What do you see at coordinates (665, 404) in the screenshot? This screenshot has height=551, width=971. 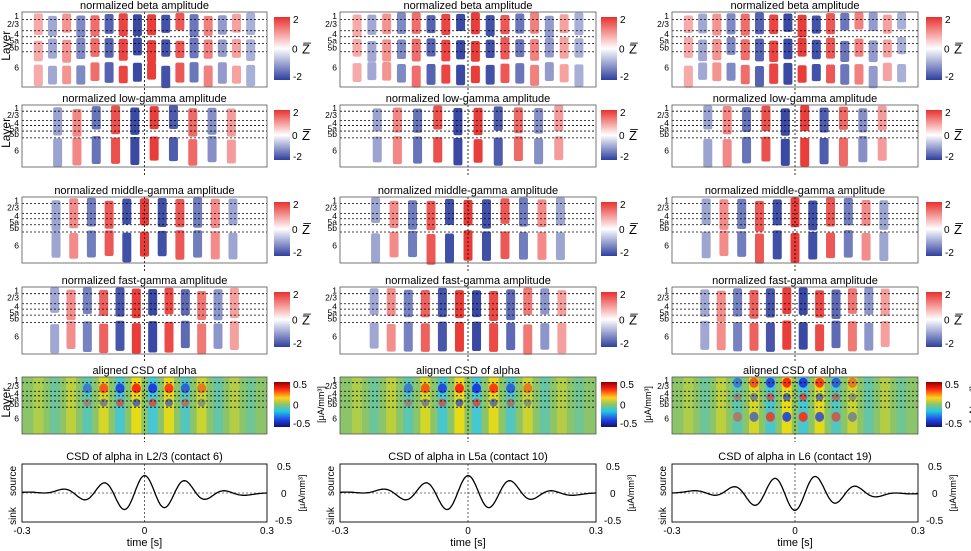 I see `layer-tick-label: 5b` at bounding box center [665, 404].